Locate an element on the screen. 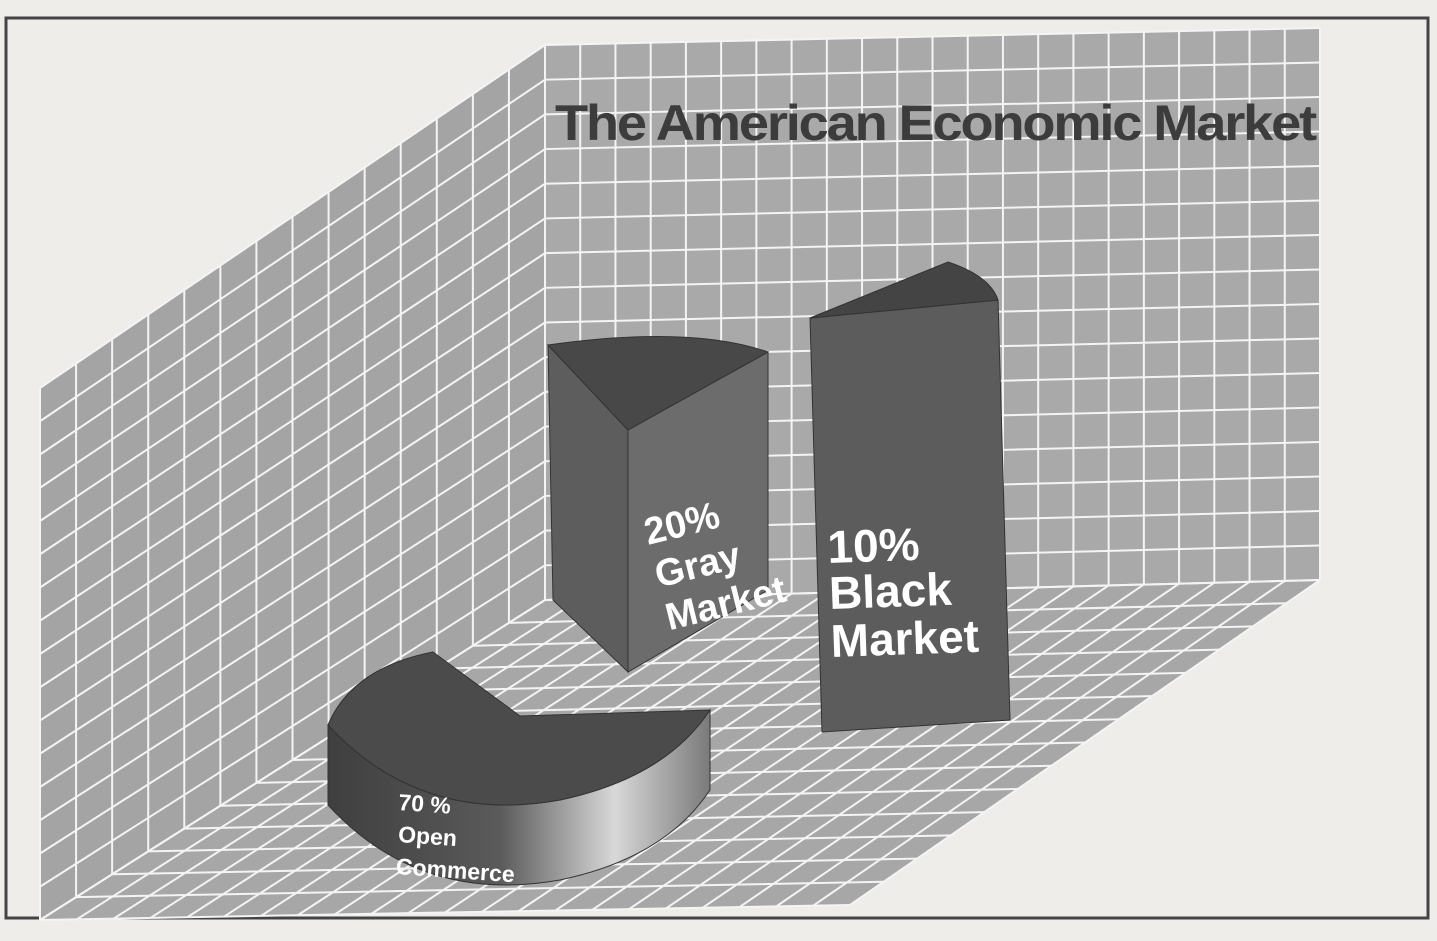  slice-black-market-front is located at coordinates (910, 516).